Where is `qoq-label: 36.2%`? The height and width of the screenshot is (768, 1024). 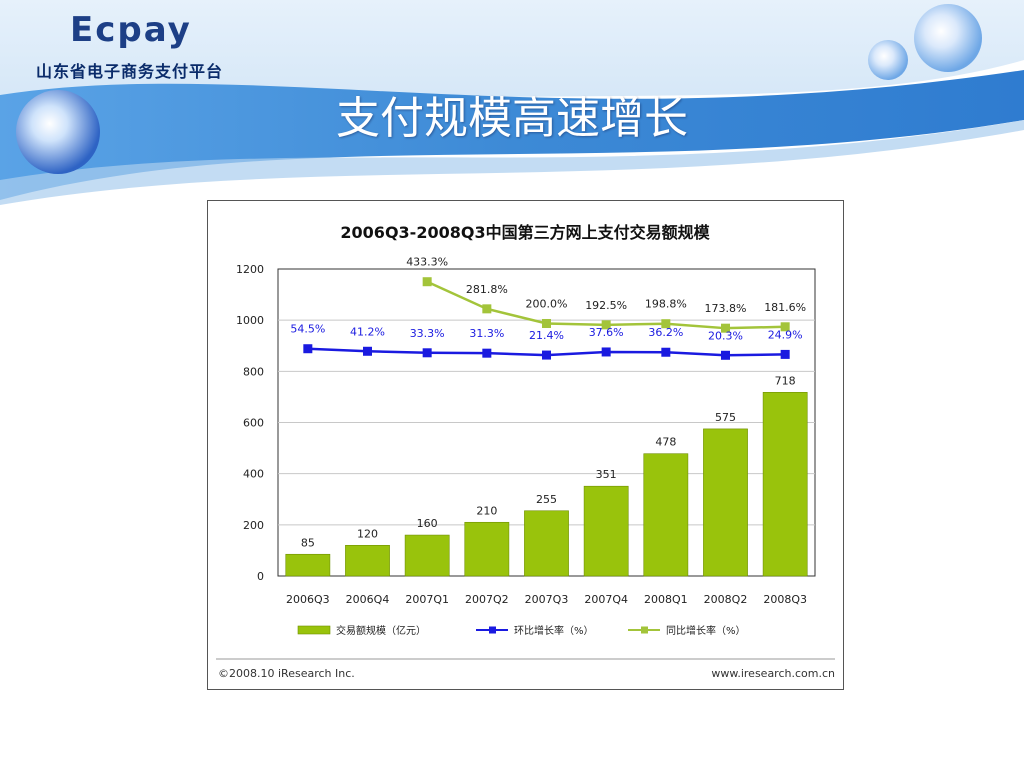 qoq-label: 36.2% is located at coordinates (665, 332).